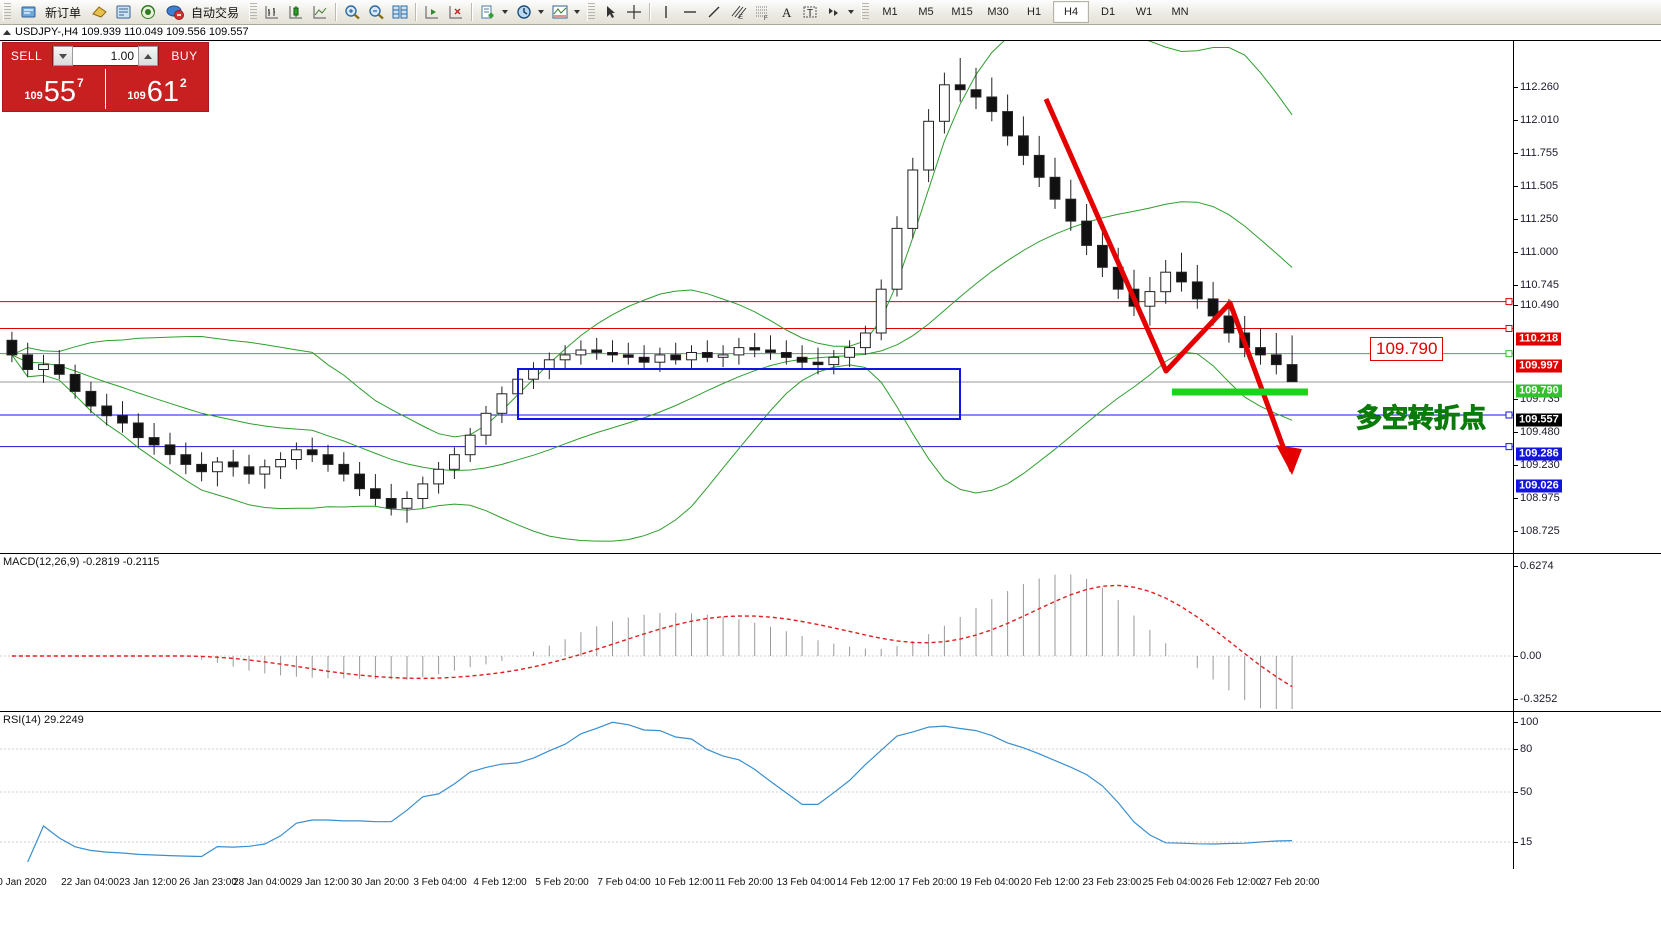 The height and width of the screenshot is (951, 1661). What do you see at coordinates (505, 12) in the screenshot?
I see `new-template-dropdown-icon` at bounding box center [505, 12].